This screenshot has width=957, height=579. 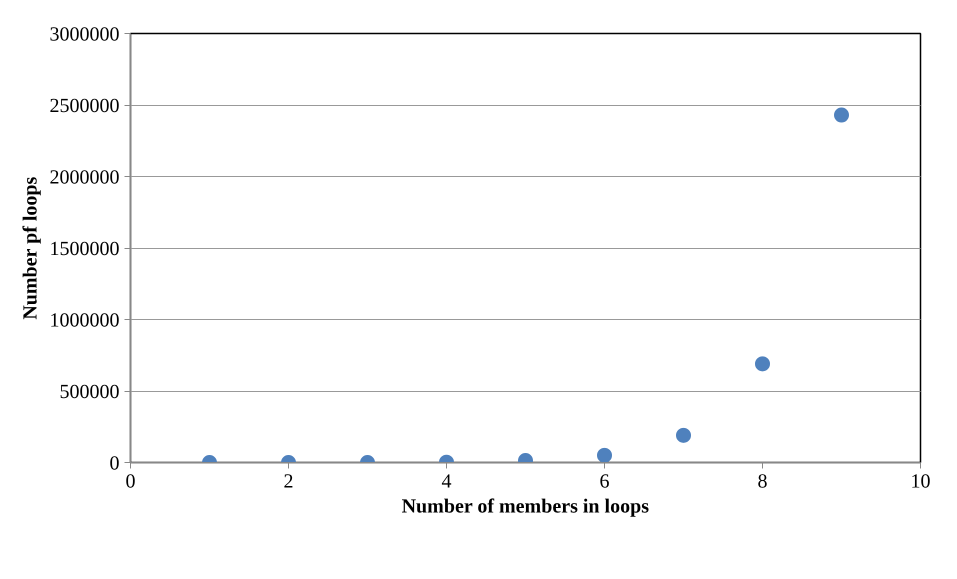 I want to click on y-tick-label: 3000000, so click(x=85, y=35).